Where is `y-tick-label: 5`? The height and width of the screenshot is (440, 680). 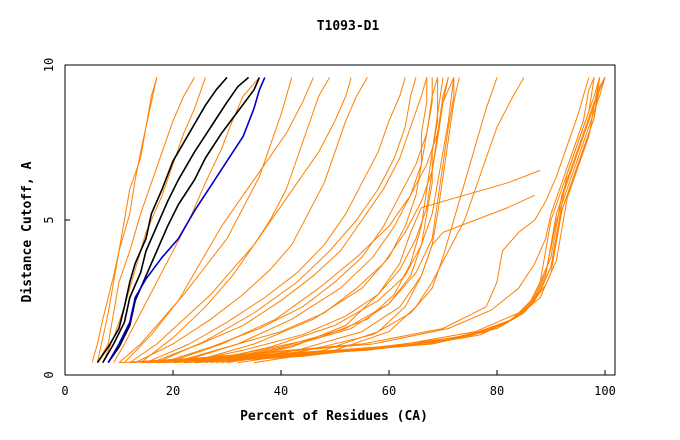
y-tick-label: 5 is located at coordinates (49, 219).